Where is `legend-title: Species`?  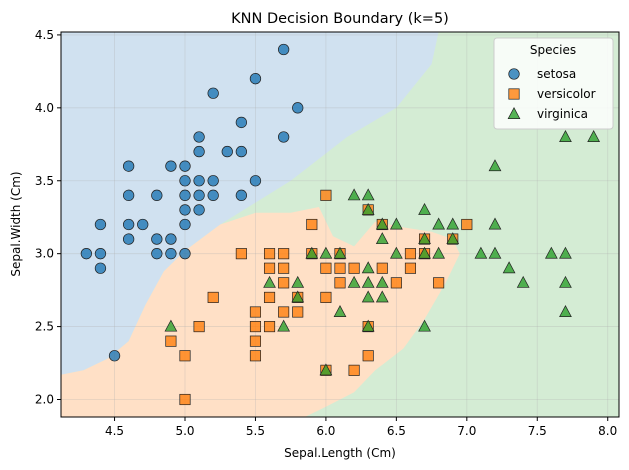
legend-title: Species is located at coordinates (553, 50).